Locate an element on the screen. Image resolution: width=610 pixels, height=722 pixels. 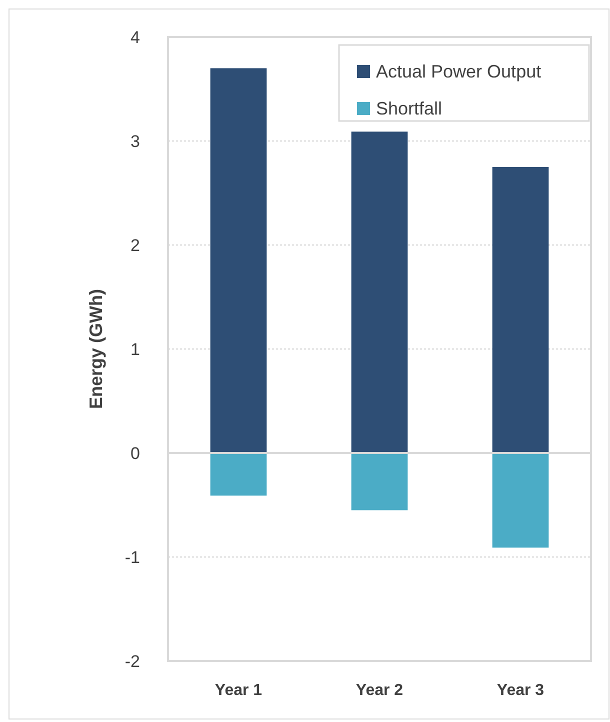
x-tick-label: Year 1 is located at coordinates (238, 690).